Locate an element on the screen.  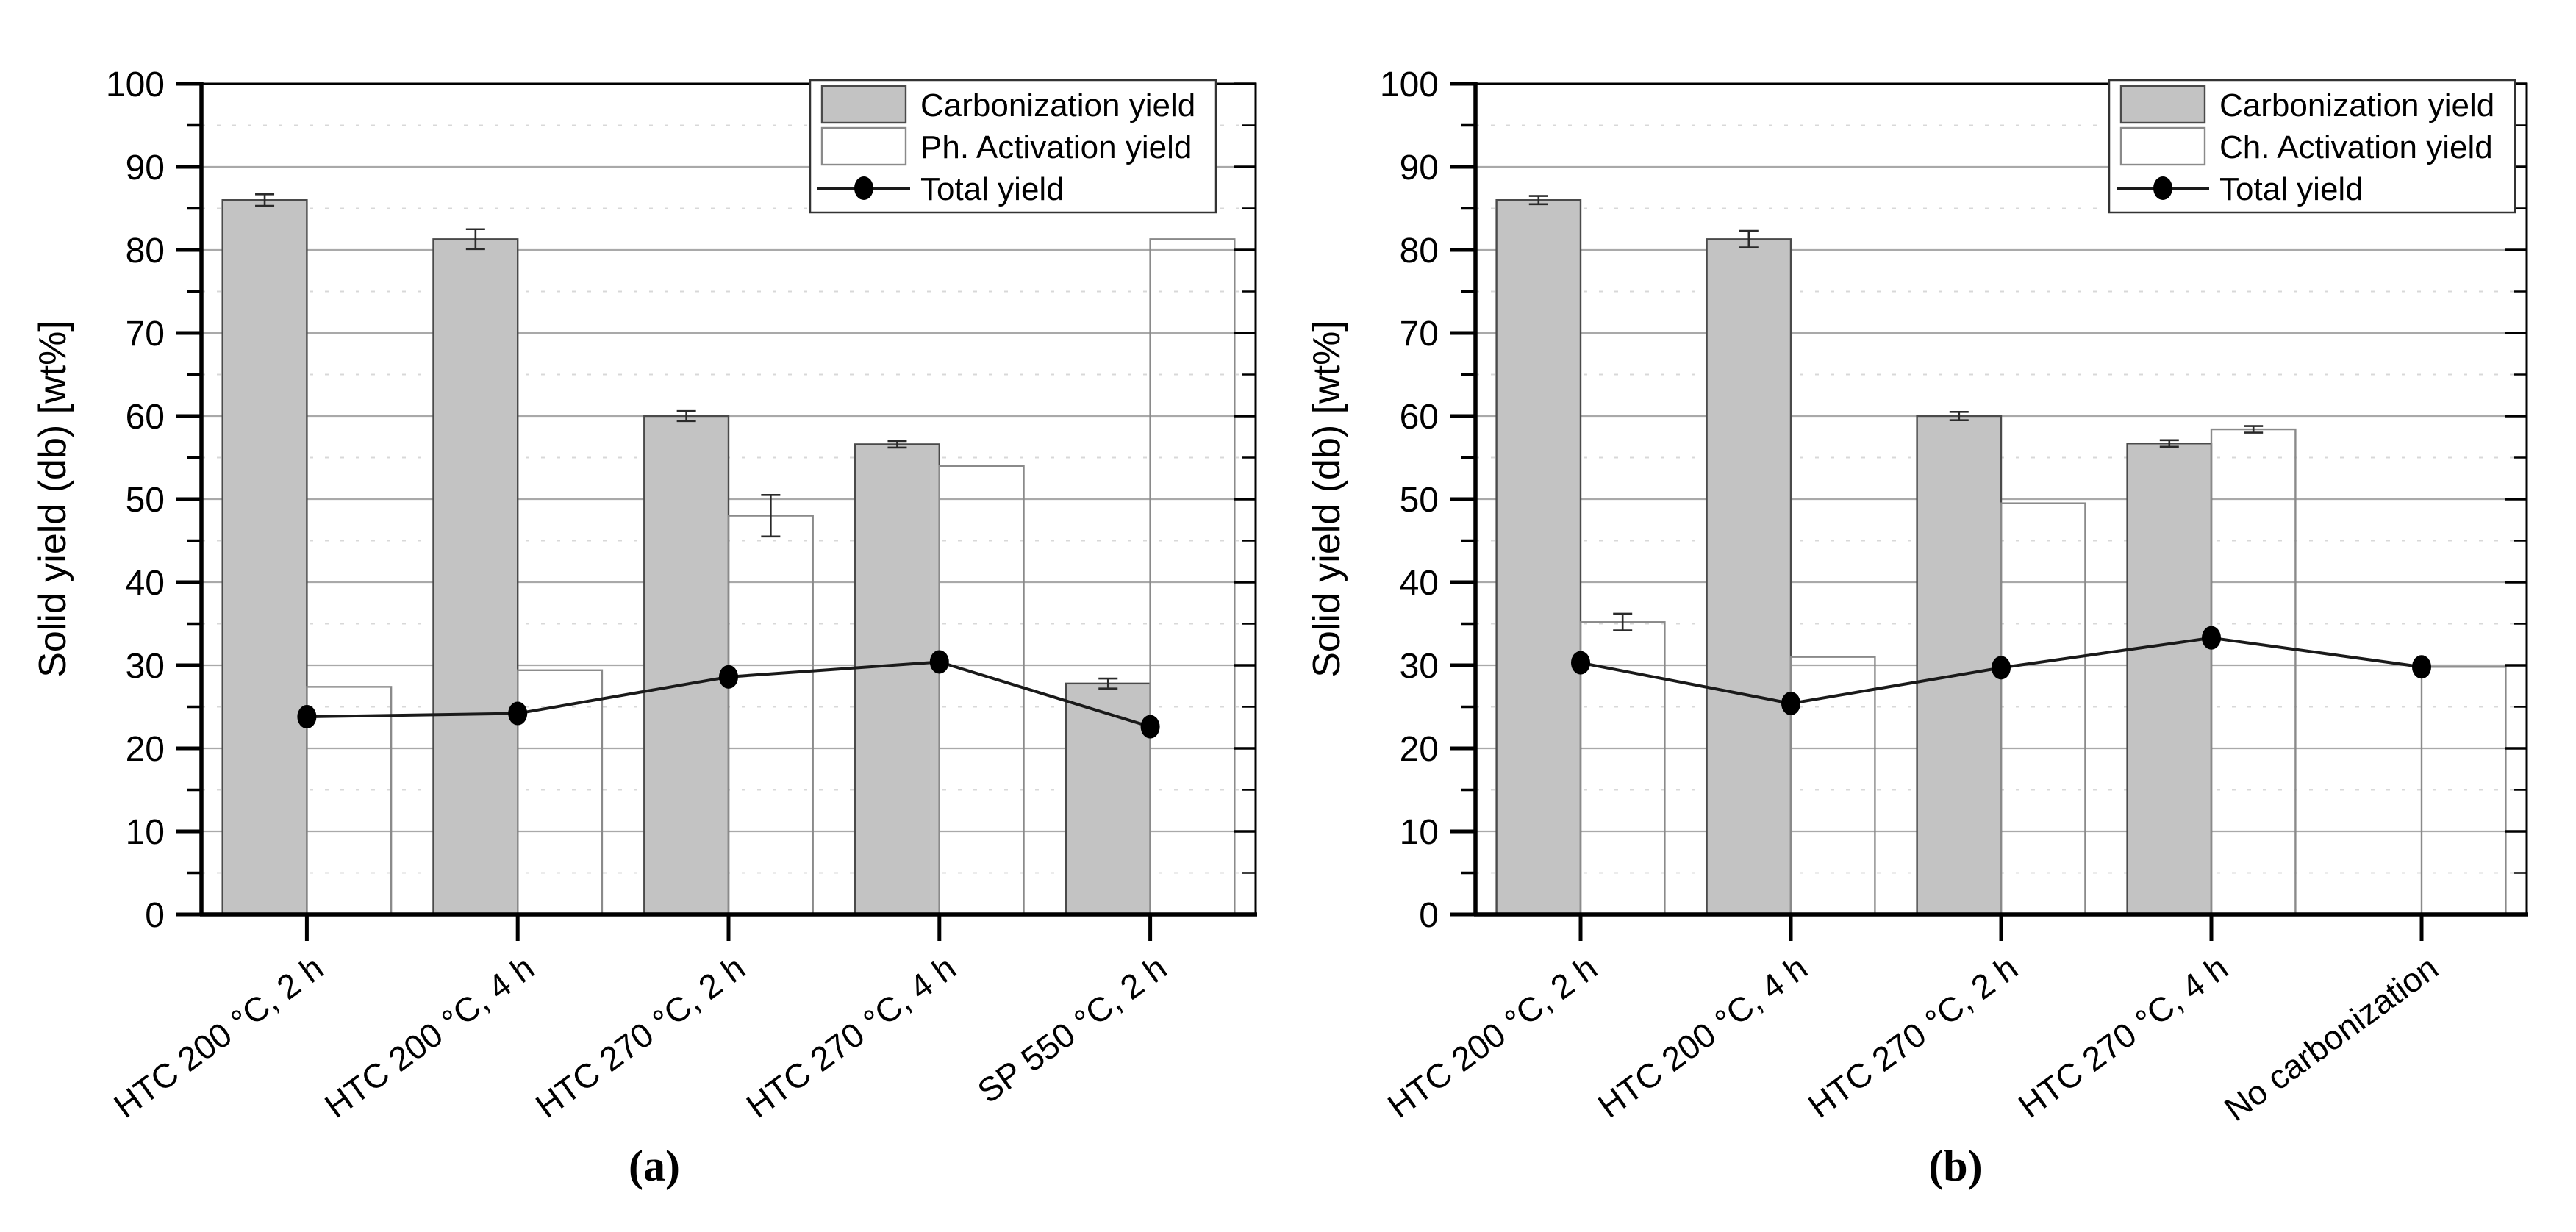
legend-label: Ch. Activation yield is located at coordinates (2356, 147).